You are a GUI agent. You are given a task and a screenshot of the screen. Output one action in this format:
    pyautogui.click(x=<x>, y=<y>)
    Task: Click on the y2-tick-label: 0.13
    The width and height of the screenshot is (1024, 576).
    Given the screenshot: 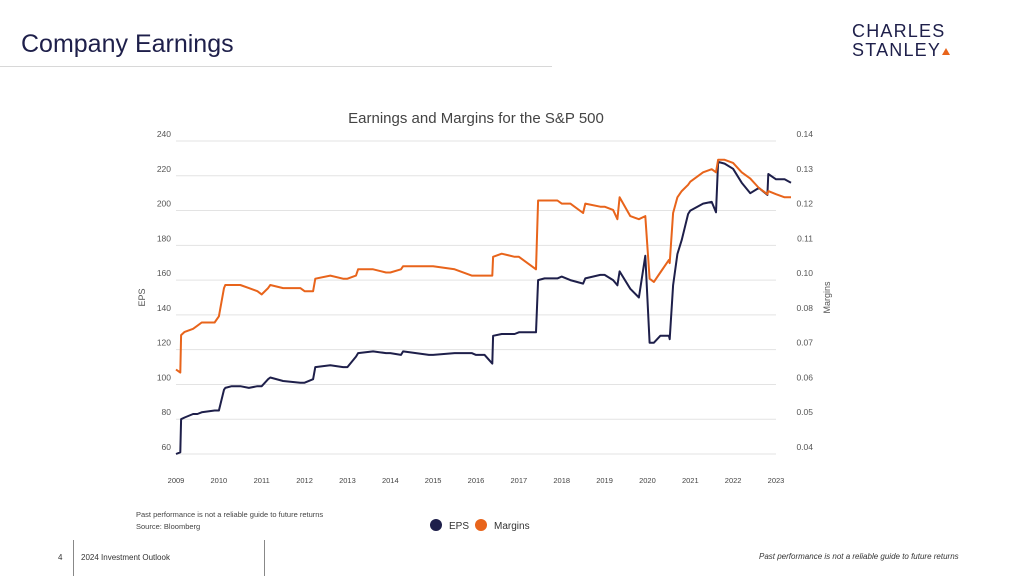 What is the action you would take?
    pyautogui.click(x=804, y=169)
    